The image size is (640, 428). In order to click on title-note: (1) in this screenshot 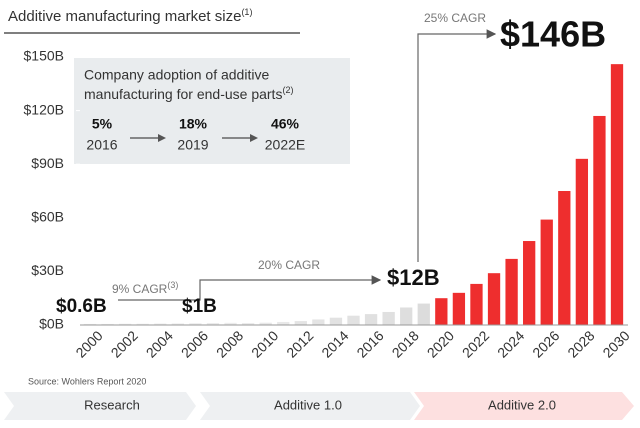, I will do `click(246, 12)`.